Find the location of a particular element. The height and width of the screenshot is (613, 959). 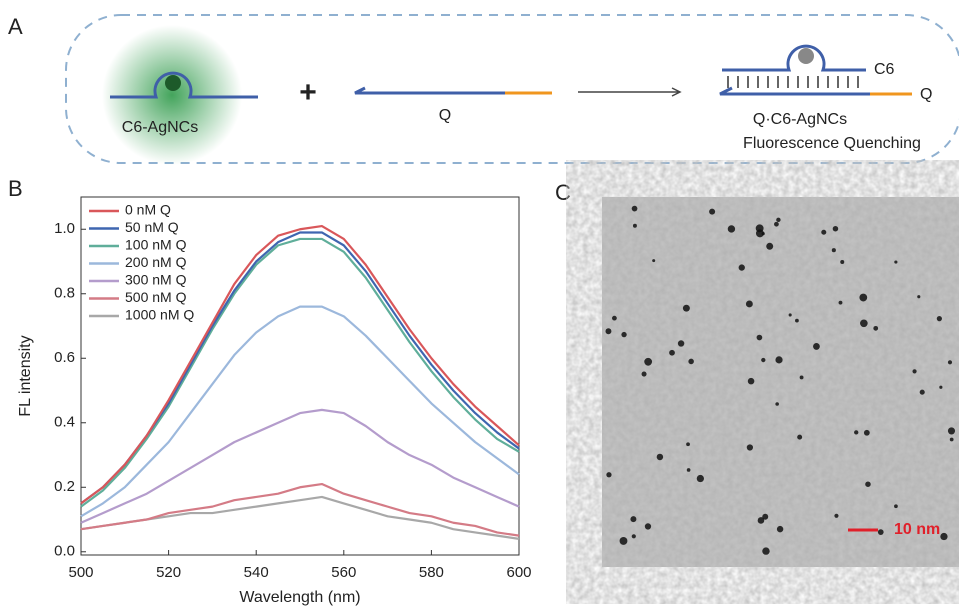

panel-label: C is located at coordinates (563, 192).